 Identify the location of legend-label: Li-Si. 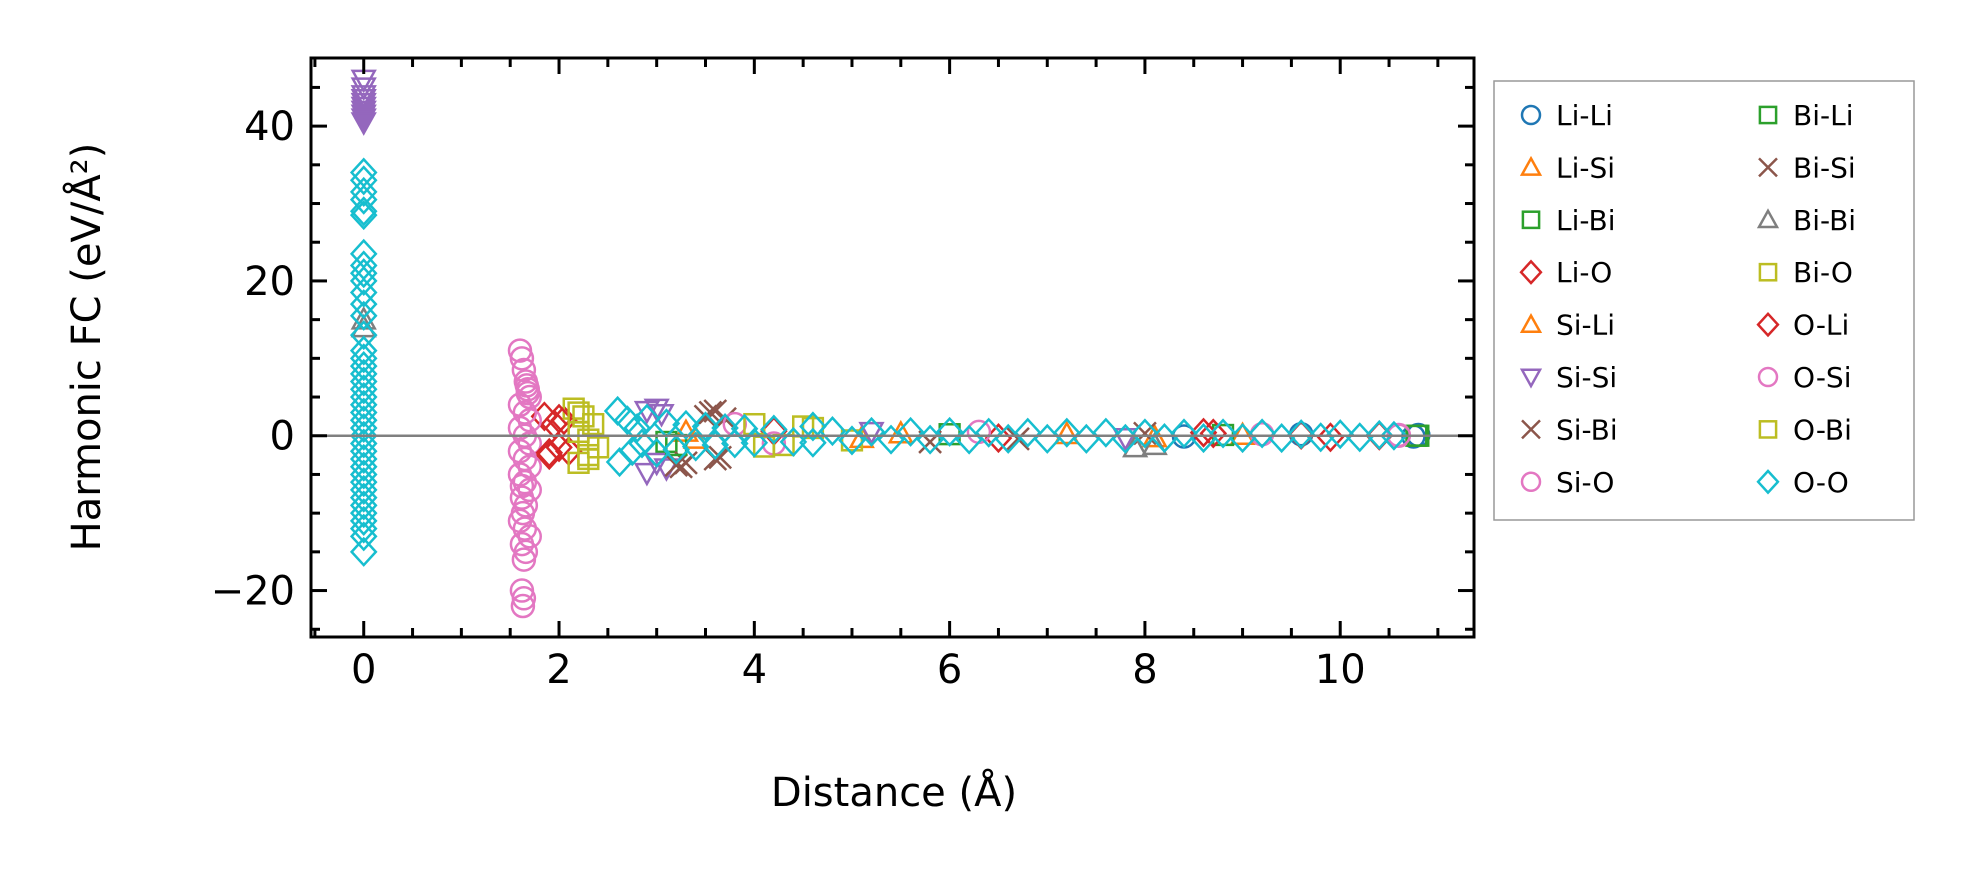
(1585, 167).